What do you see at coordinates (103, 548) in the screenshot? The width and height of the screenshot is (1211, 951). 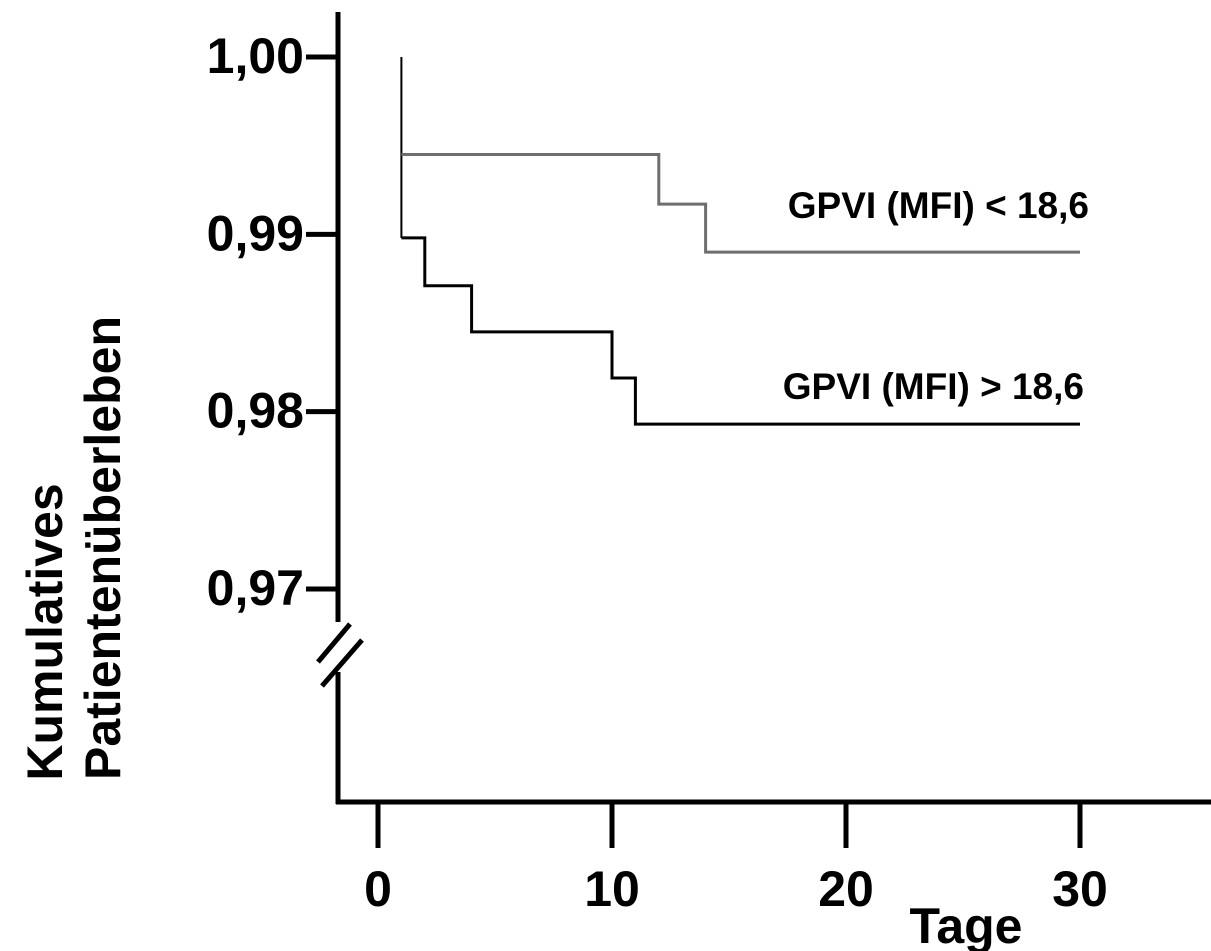 I see `ylabel-line2: Patientenüberleben` at bounding box center [103, 548].